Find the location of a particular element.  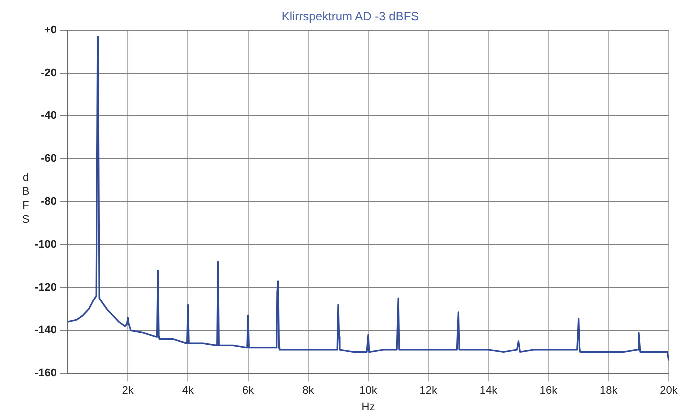

y-tick-label: -40 is located at coordinates (49, 116).